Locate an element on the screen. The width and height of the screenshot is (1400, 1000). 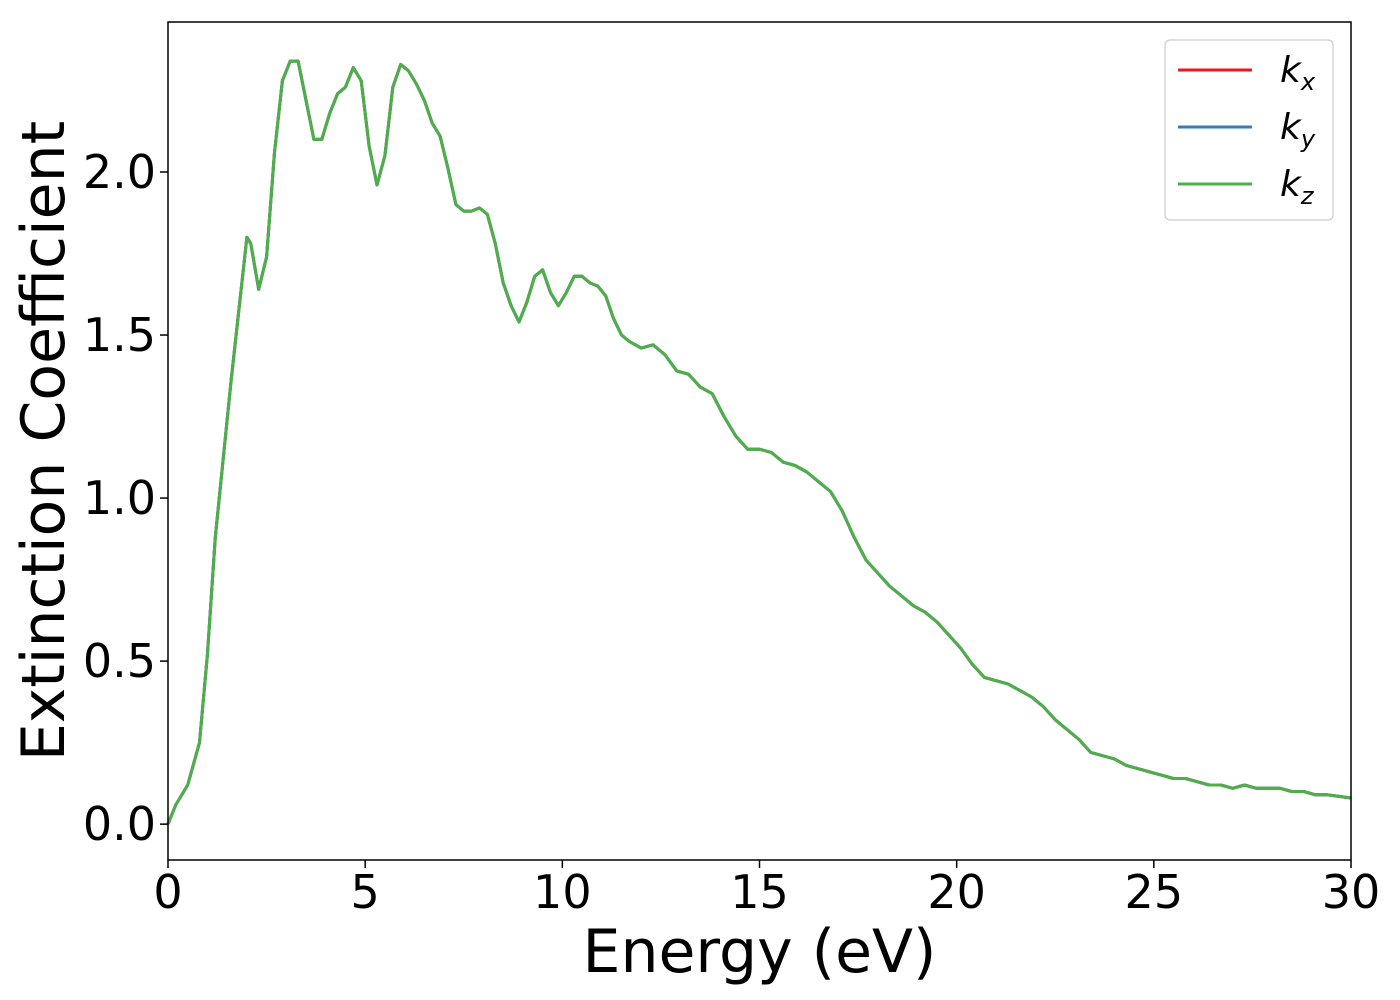
y-tick-label: 0.5 is located at coordinates (119, 661).